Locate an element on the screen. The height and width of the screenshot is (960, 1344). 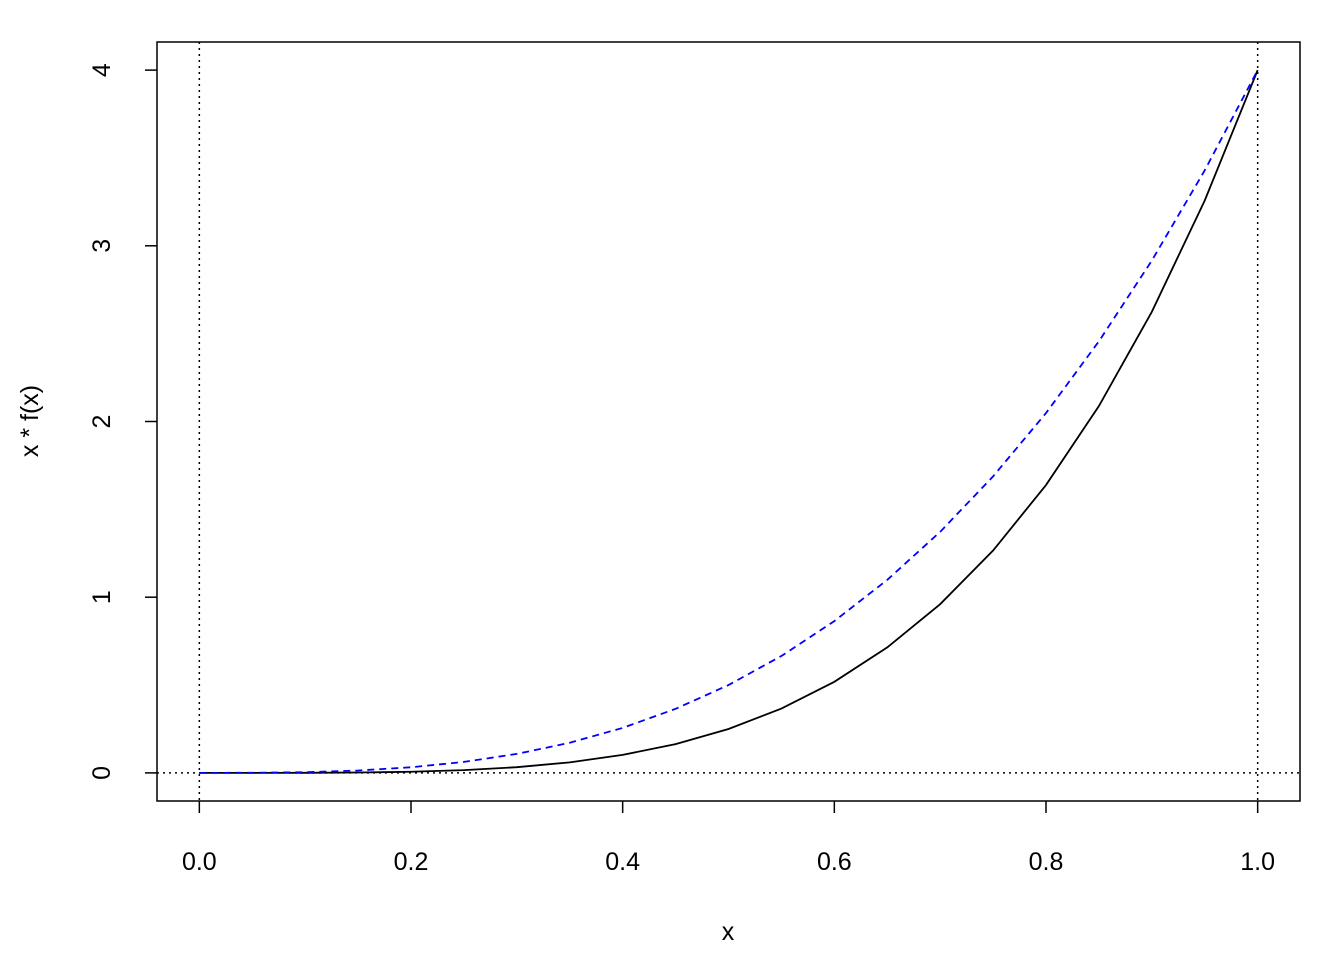
y-axis-title: x * f(x) is located at coordinates (30, 421).